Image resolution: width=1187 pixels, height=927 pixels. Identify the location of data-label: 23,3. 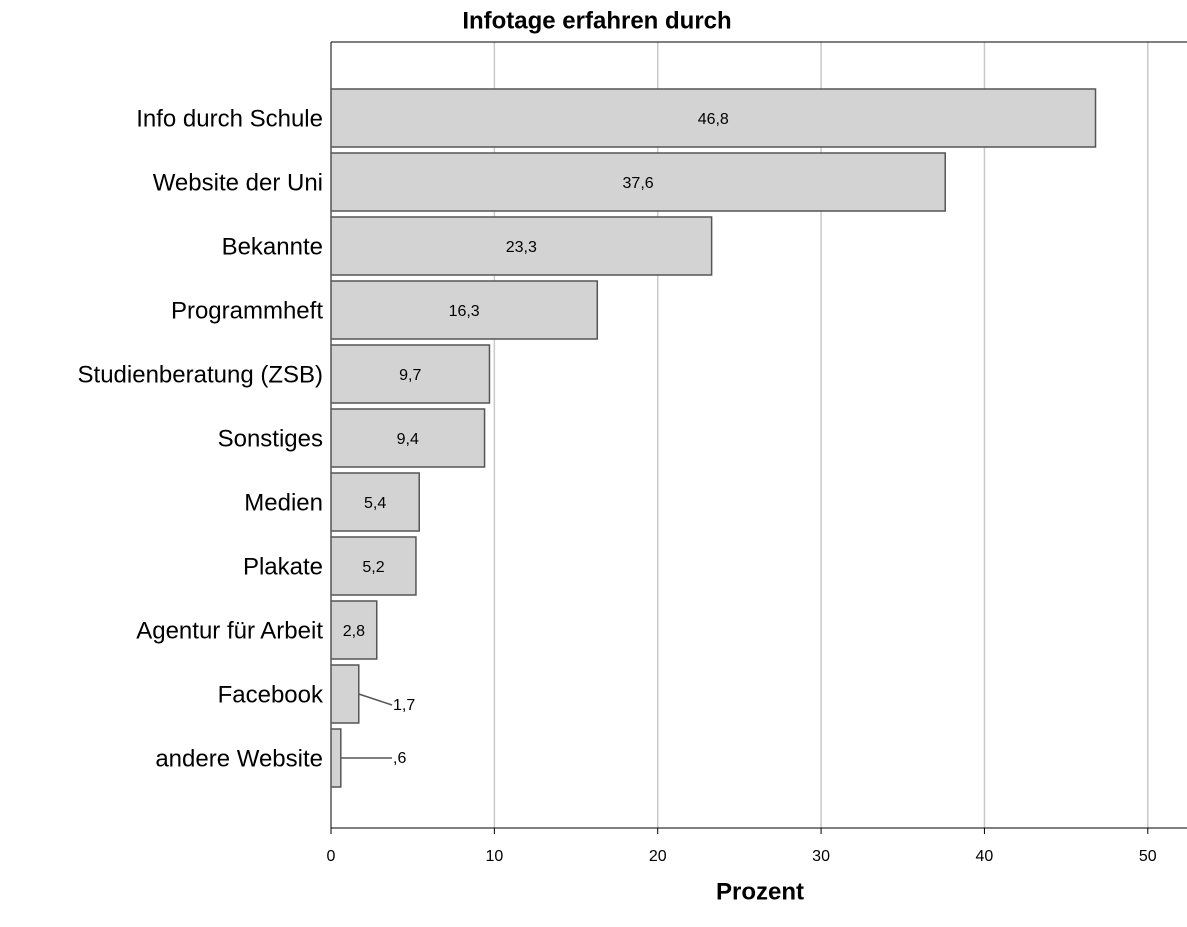
(521, 247).